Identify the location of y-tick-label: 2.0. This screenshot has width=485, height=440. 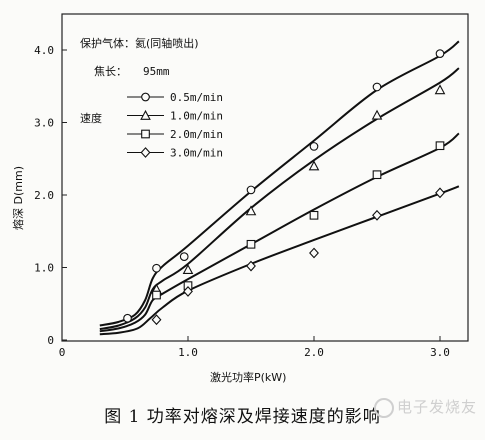
(44, 195).